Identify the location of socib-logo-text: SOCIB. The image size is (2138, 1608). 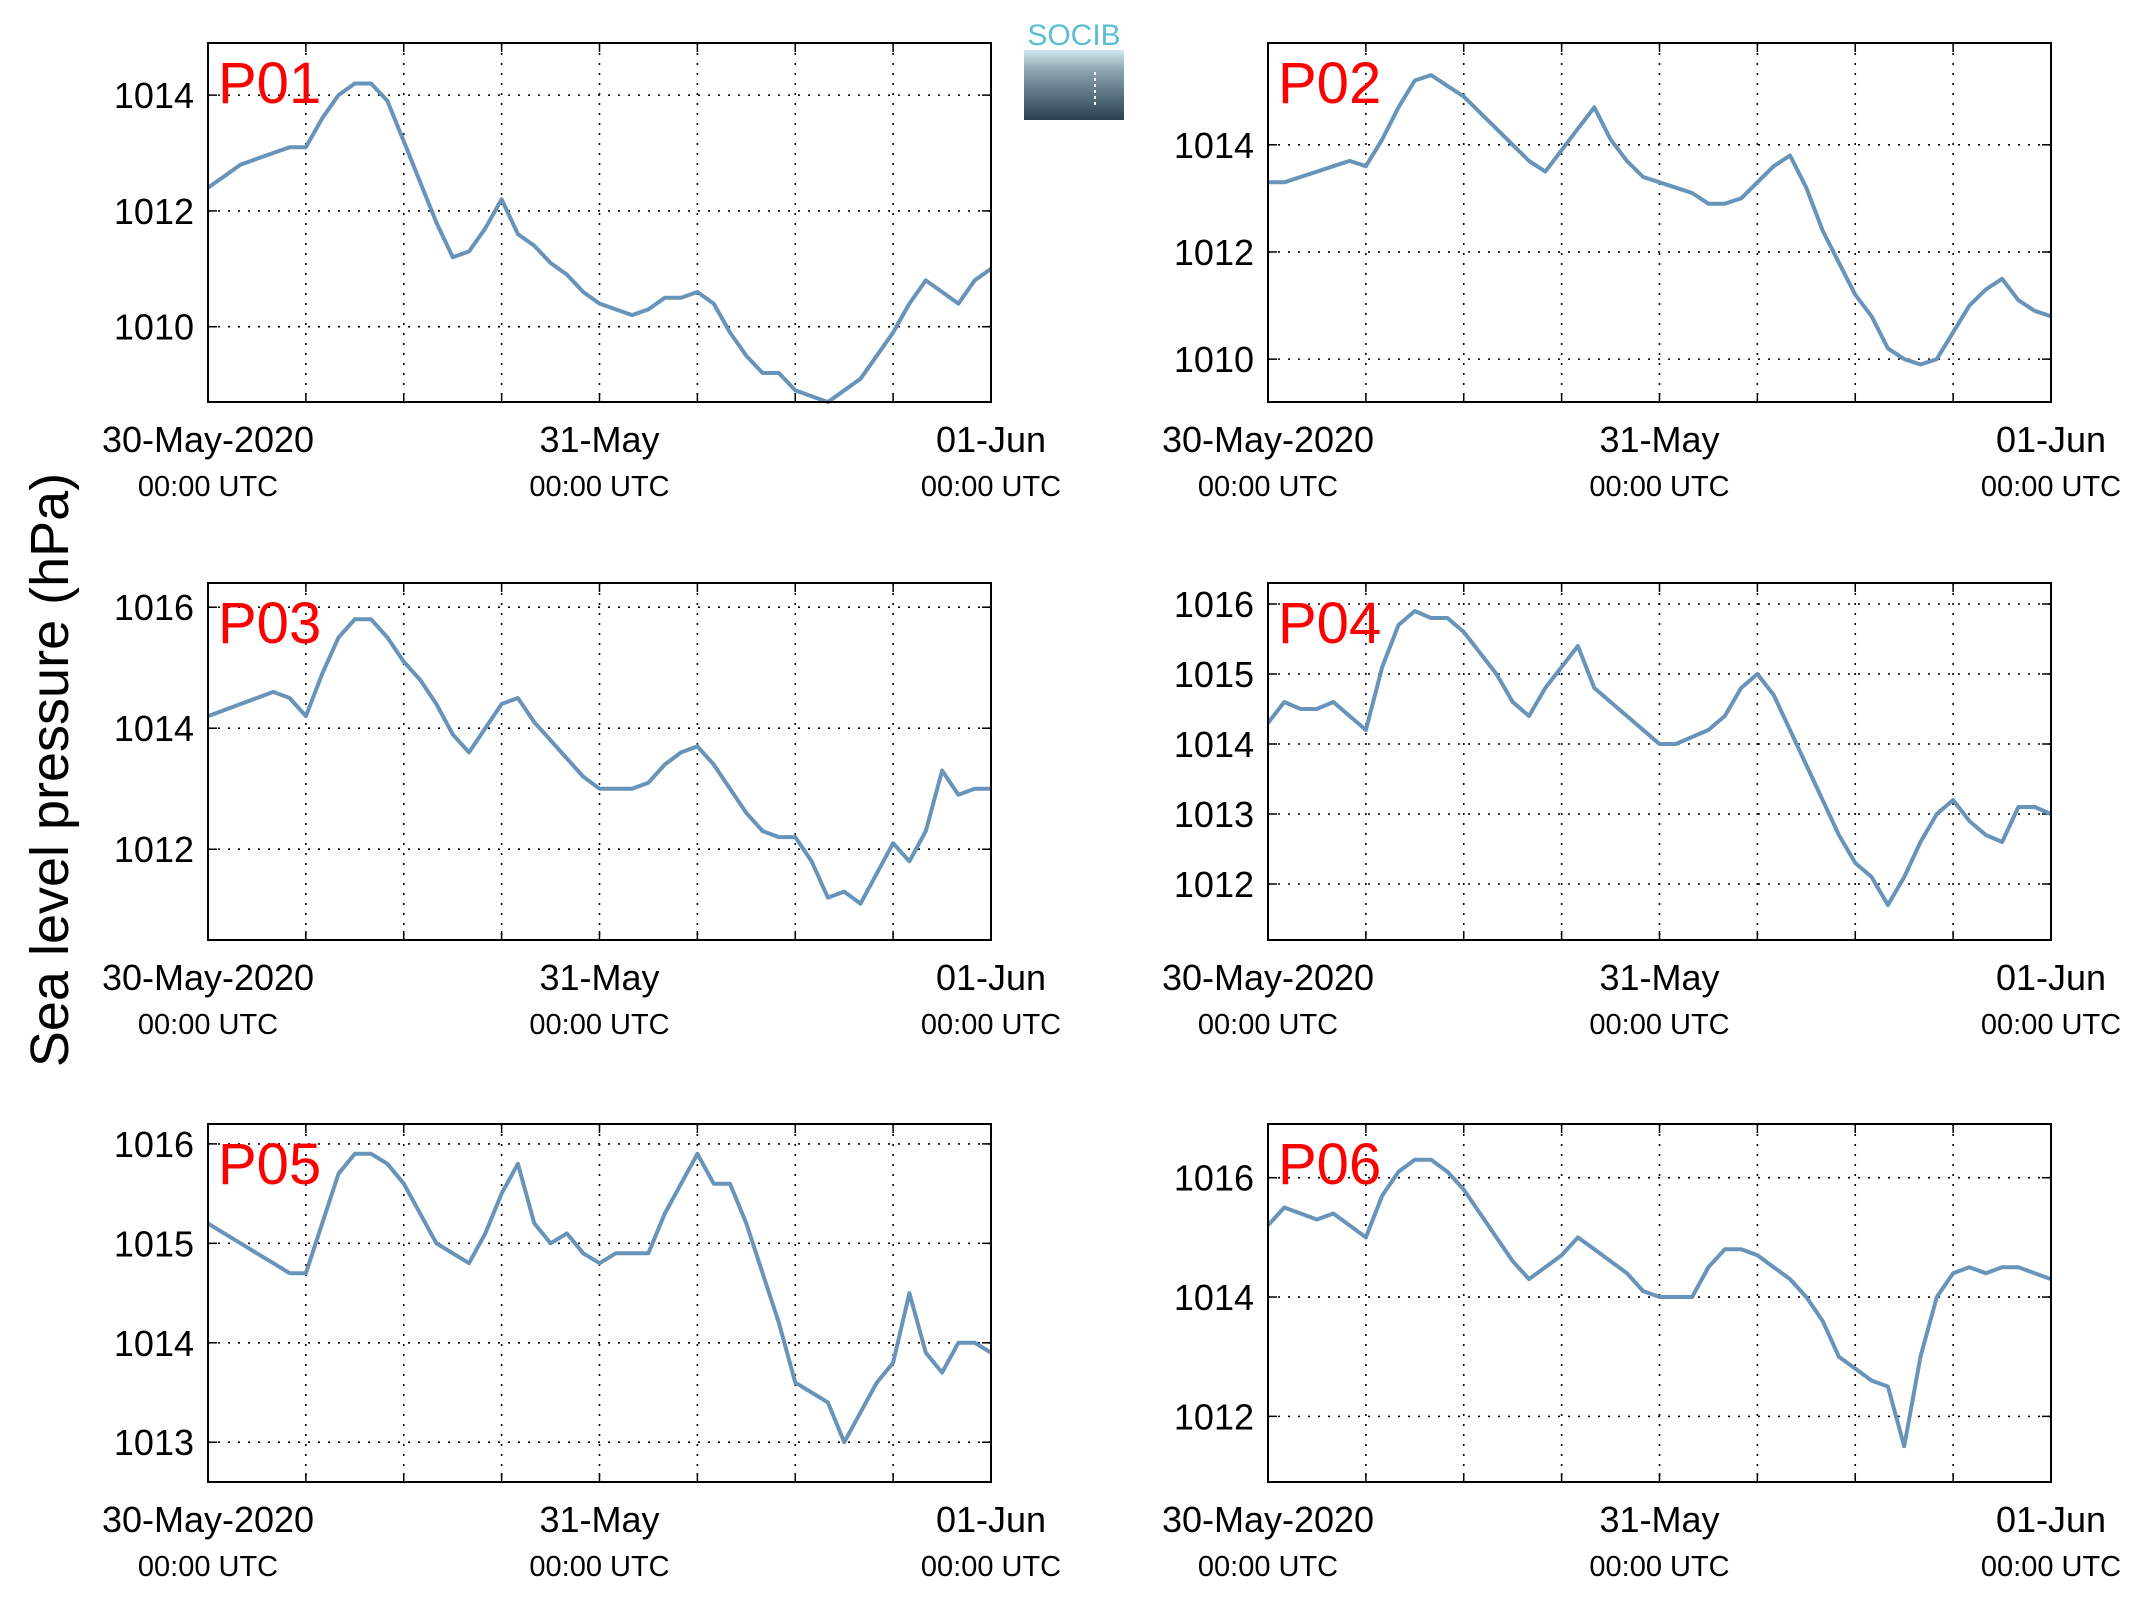
(1073, 35).